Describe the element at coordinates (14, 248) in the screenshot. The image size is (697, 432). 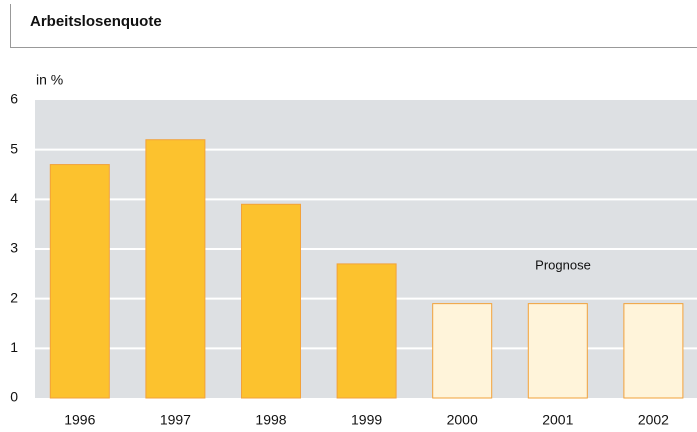
I see `y-tick-label: 3` at that location.